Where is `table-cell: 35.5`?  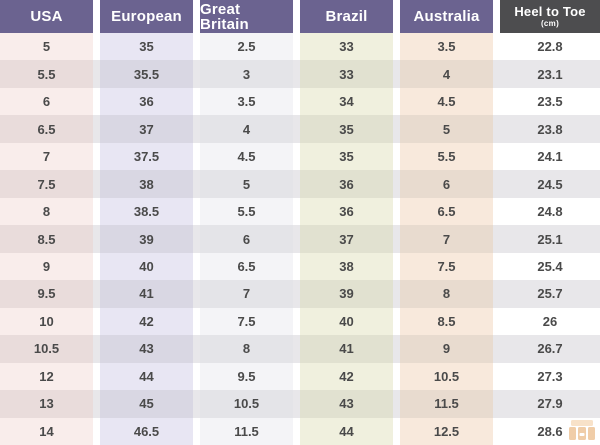
table-cell: 35.5 is located at coordinates (146, 74).